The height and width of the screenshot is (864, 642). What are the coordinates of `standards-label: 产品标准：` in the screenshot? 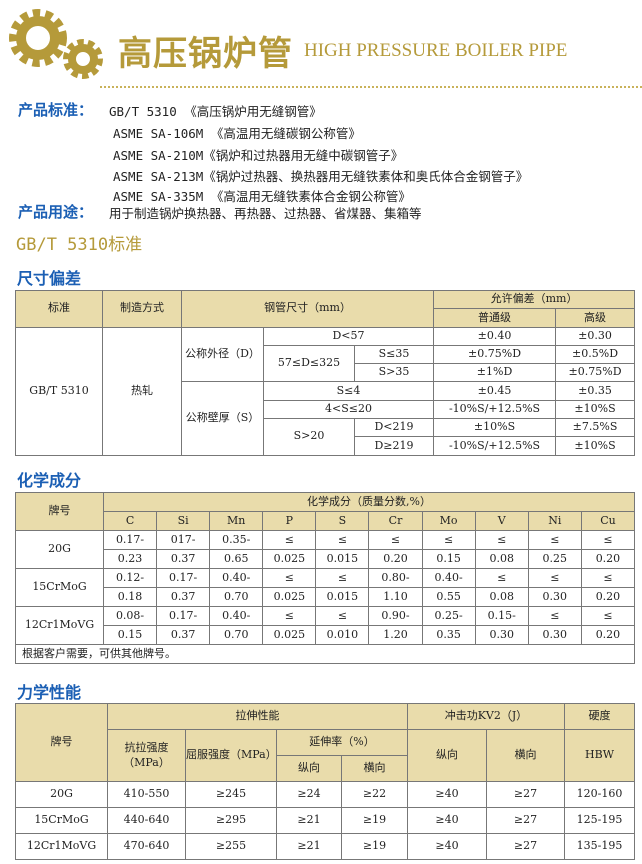 It's located at (56, 110).